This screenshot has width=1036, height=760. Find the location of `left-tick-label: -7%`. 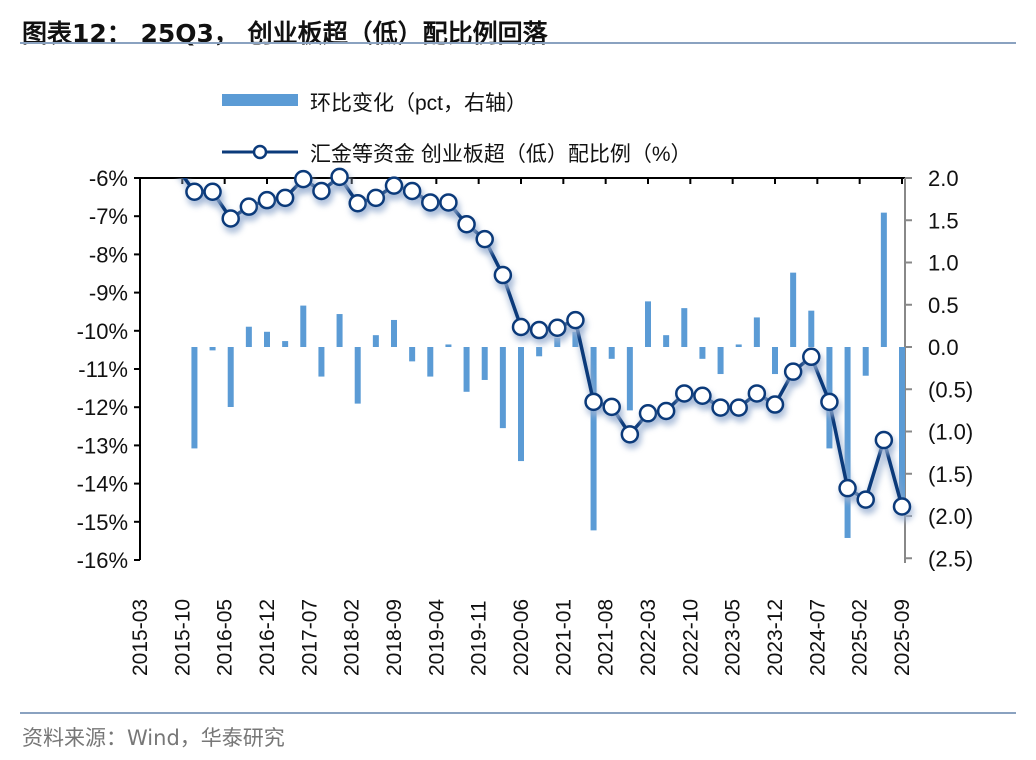

left-tick-label: -7% is located at coordinates (108, 216).